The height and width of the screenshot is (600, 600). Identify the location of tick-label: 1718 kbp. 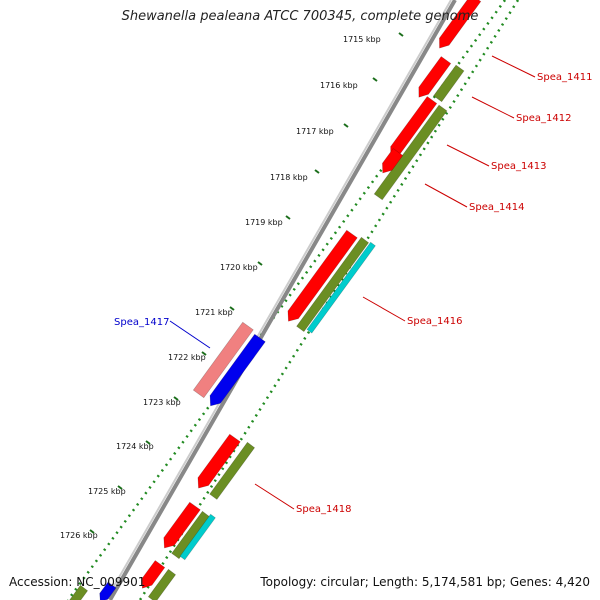
(289, 177).